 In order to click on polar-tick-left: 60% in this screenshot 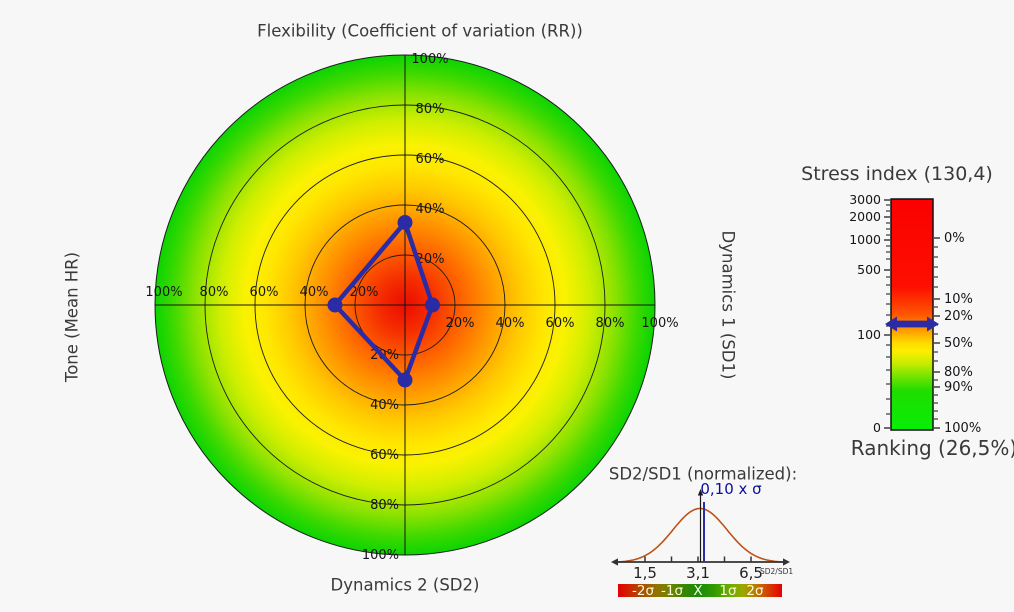, I will do `click(264, 292)`.